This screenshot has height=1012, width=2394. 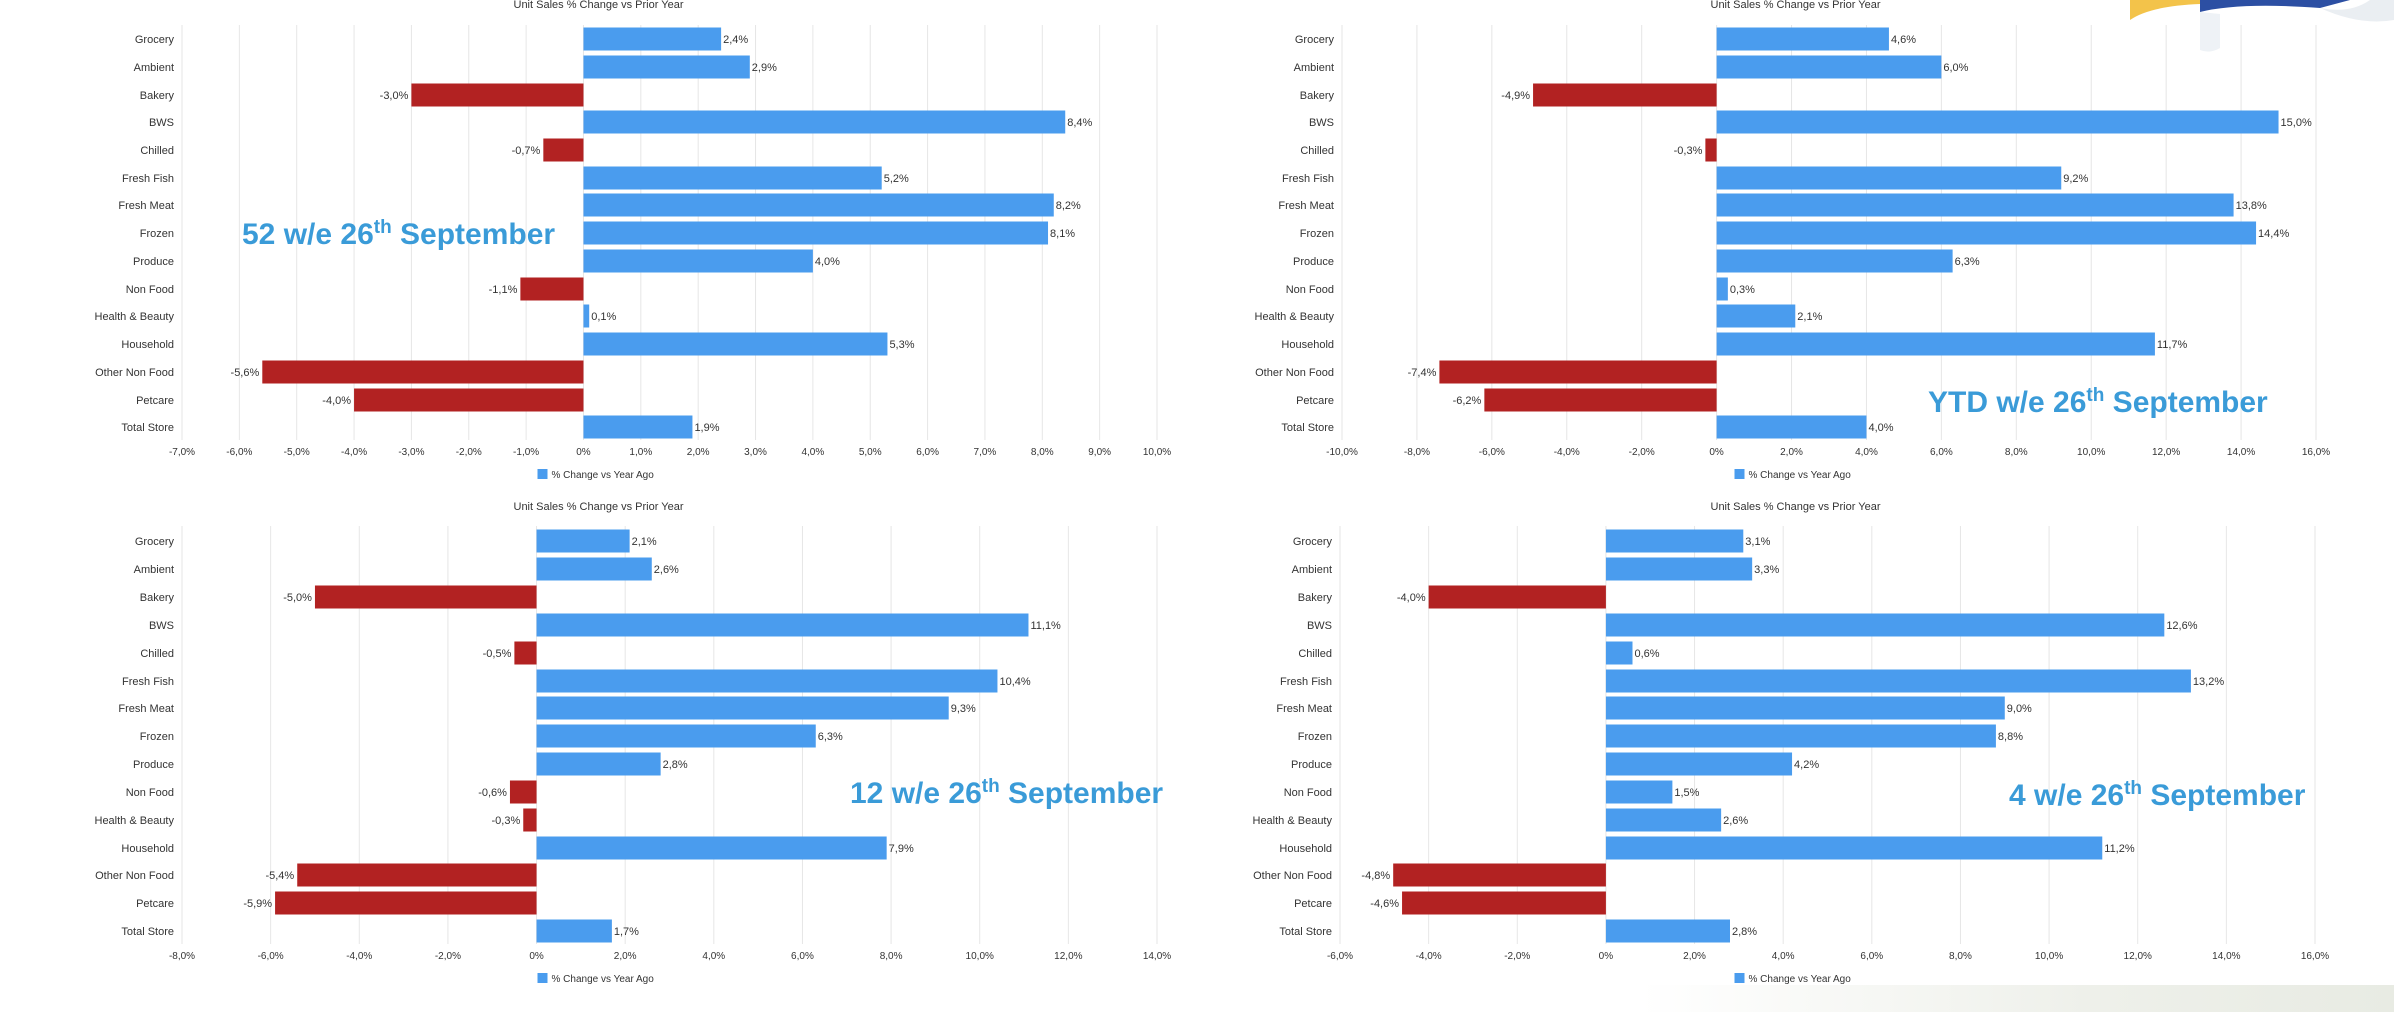 I want to click on x-tick-label: -10,0%, so click(x=1342, y=452).